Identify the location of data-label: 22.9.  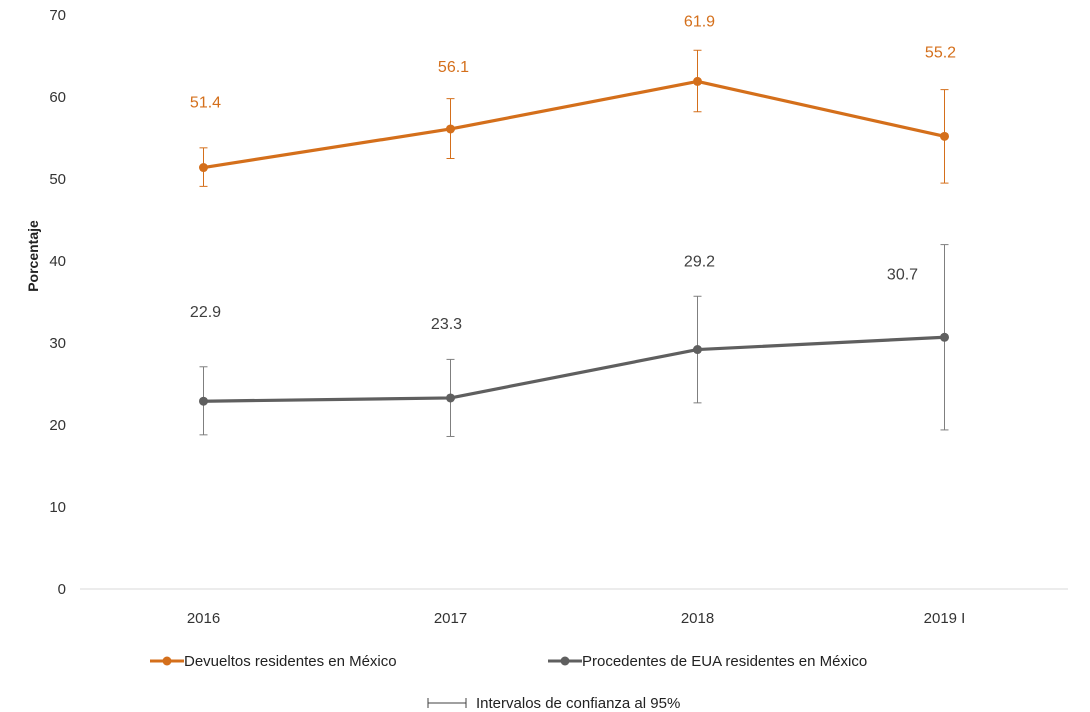
(205, 312).